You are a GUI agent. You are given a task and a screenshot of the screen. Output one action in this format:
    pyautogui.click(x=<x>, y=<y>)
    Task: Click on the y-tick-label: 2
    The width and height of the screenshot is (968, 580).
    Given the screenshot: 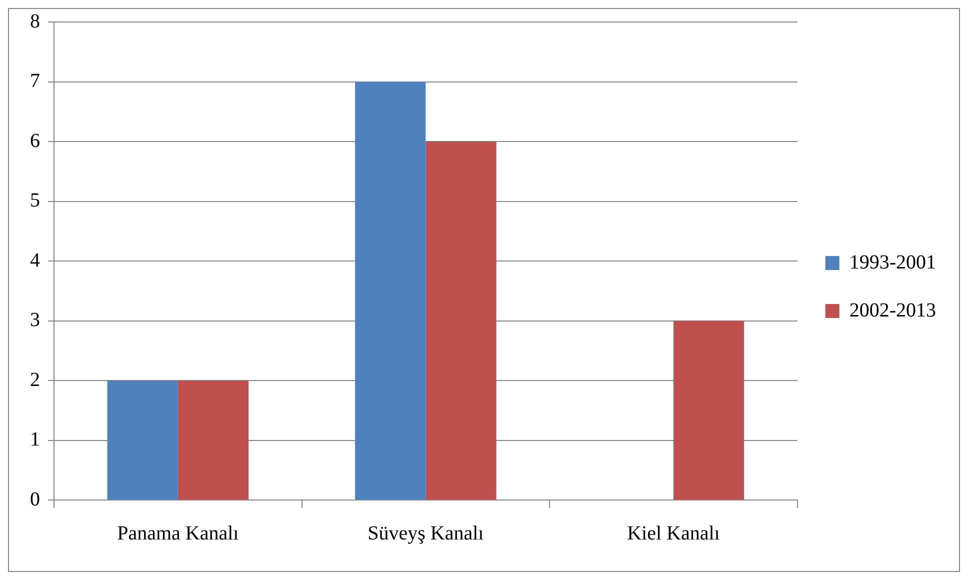 What is the action you would take?
    pyautogui.click(x=35, y=379)
    